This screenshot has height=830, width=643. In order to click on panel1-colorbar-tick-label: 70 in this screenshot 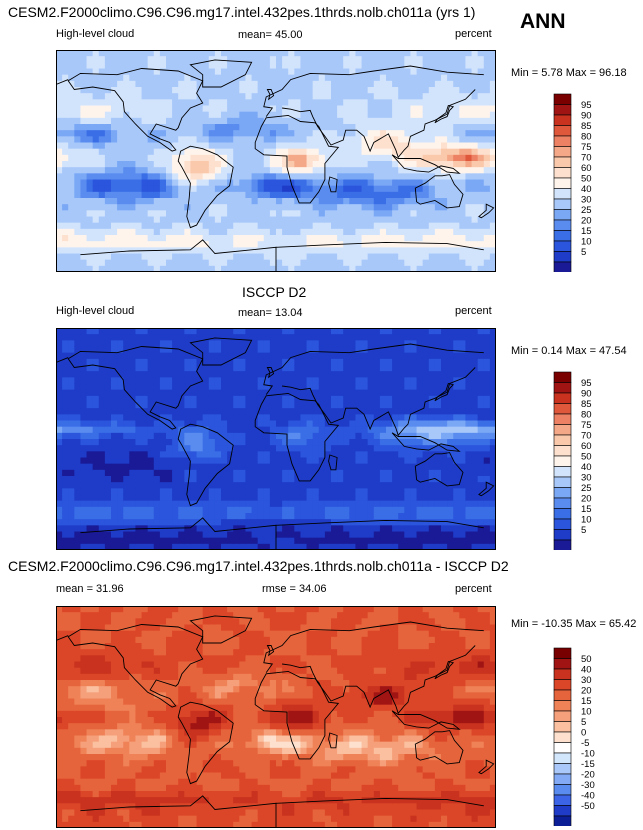, I will do `click(586, 158)`.